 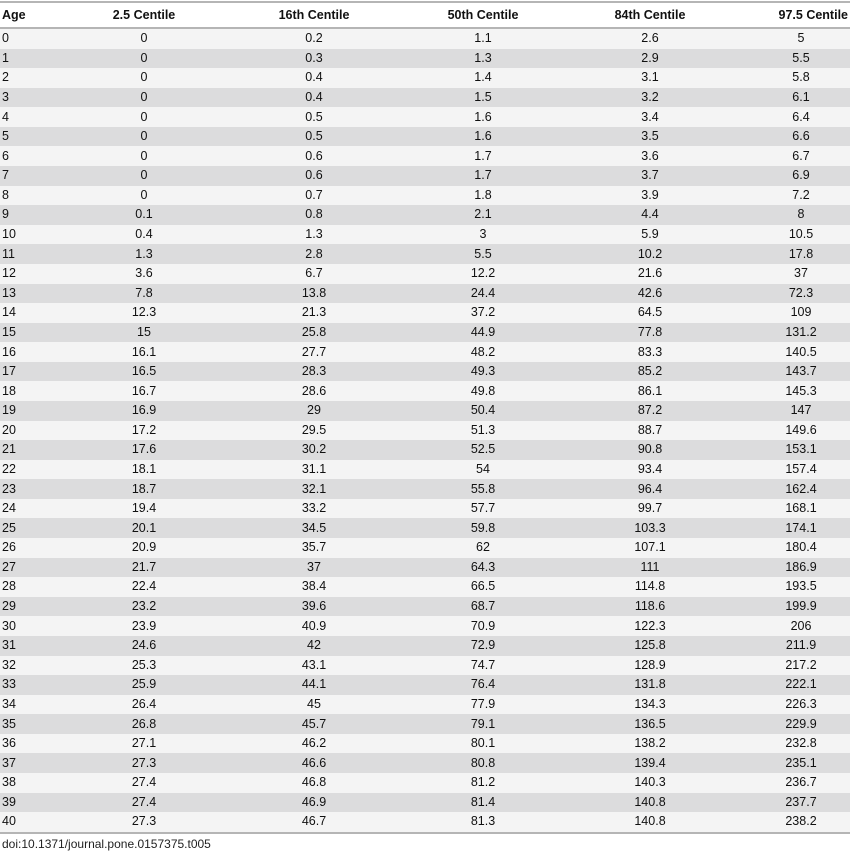 What do you see at coordinates (792, 645) in the screenshot?
I see `cell-97-5-centile: 211.9` at bounding box center [792, 645].